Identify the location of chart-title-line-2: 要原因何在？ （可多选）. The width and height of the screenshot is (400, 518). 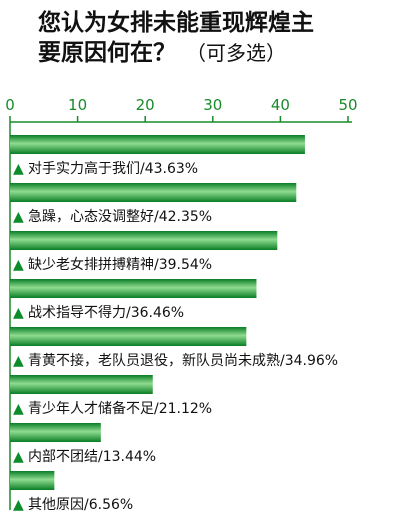
(162, 52).